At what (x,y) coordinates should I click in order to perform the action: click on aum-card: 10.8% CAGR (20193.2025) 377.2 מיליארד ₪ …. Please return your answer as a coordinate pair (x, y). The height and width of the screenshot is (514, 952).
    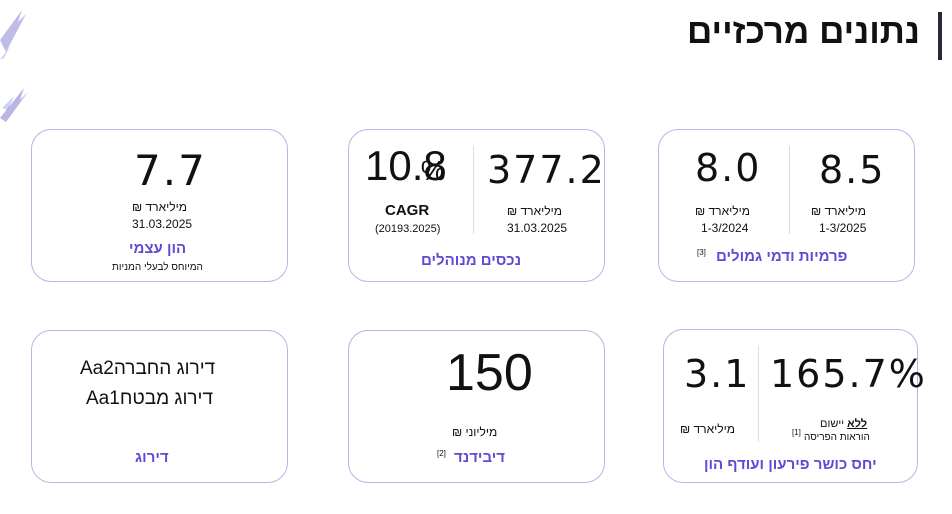
    Looking at the image, I should click on (476, 205).